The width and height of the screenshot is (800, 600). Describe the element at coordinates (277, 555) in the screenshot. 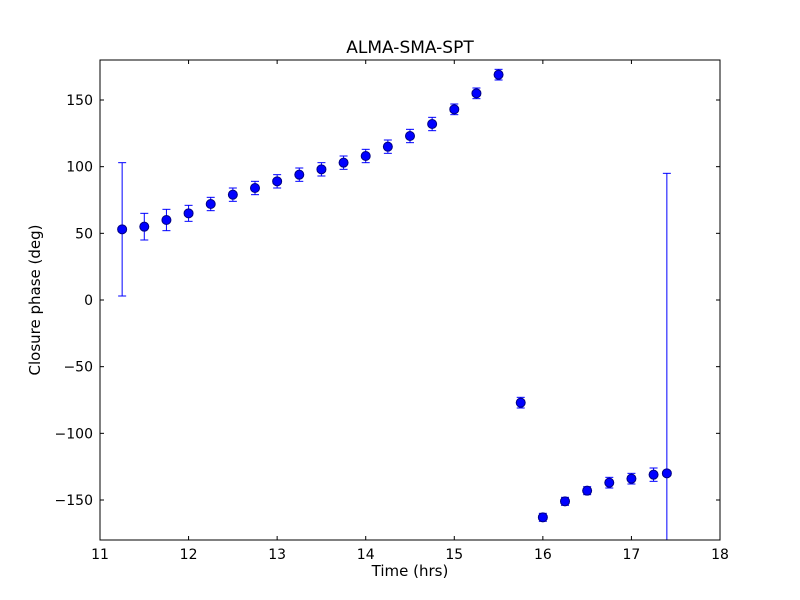

I see `x-tick-label: 13` at that location.